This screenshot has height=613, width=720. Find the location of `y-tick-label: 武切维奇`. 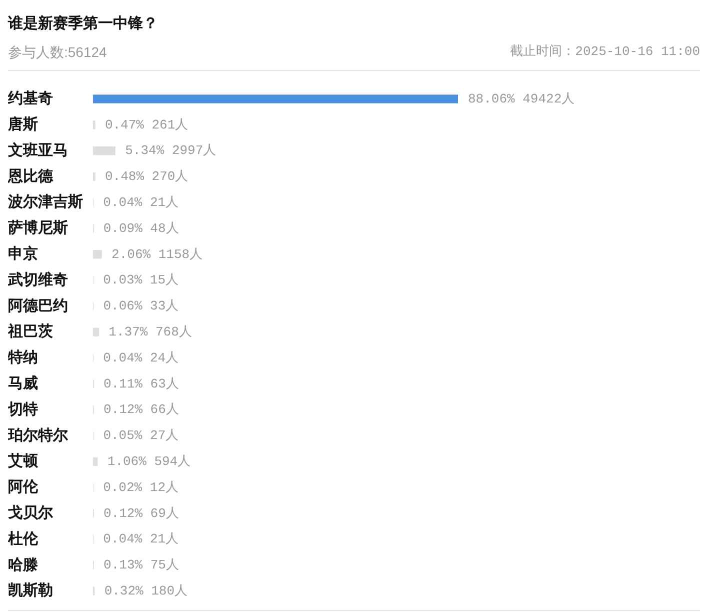

y-tick-label: 武切维奇 is located at coordinates (37, 279).